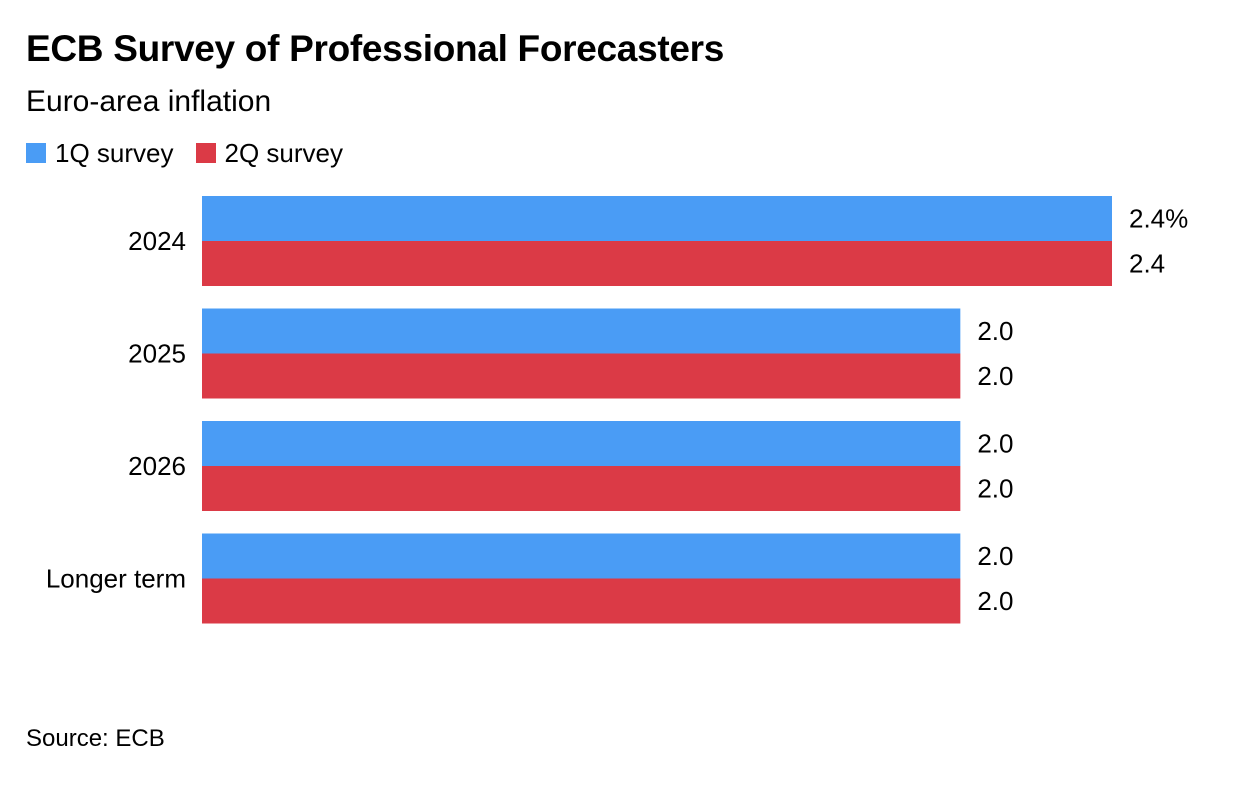 Image resolution: width=1252 pixels, height=790 pixels. What do you see at coordinates (995, 444) in the screenshot?
I see `data-label-1q-survey-2026: 2.0` at bounding box center [995, 444].